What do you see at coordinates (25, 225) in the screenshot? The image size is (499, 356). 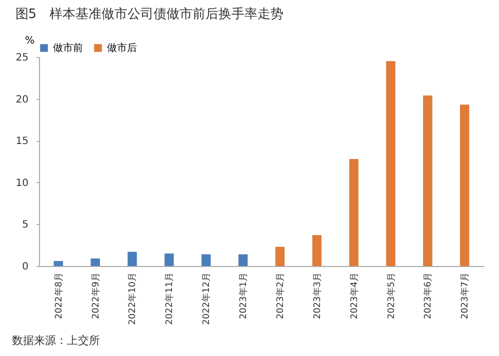 I see `y-tick-label: 5` at bounding box center [25, 225].